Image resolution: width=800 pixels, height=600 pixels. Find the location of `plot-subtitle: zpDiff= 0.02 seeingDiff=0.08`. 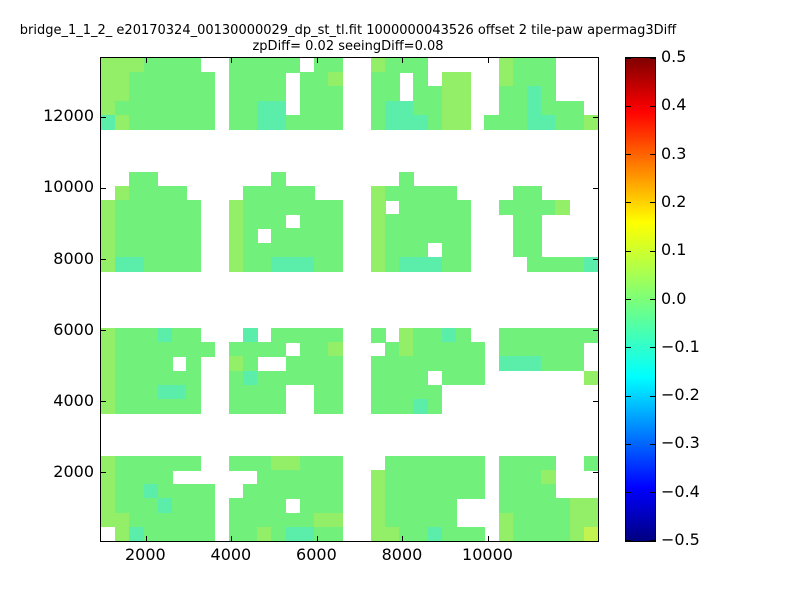

plot-subtitle: zpDiff= 0.02 seeingDiff=0.08 is located at coordinates (348, 46).